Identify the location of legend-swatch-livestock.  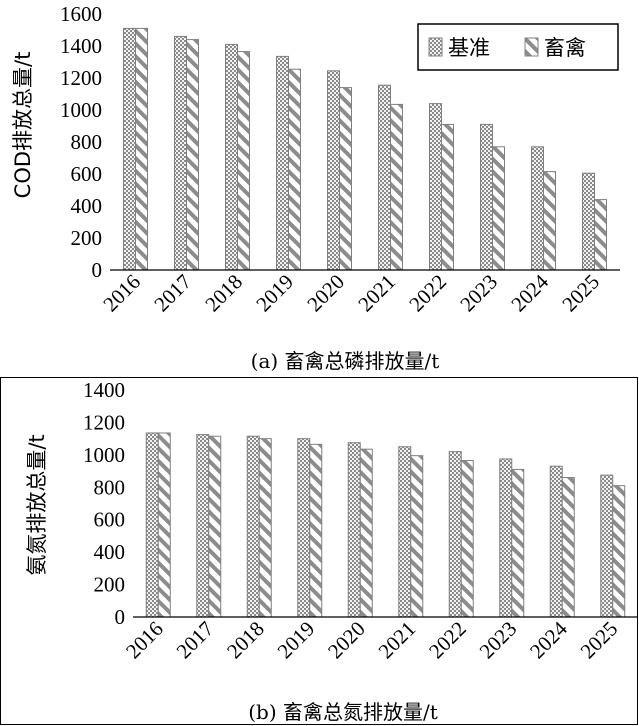
(531, 47).